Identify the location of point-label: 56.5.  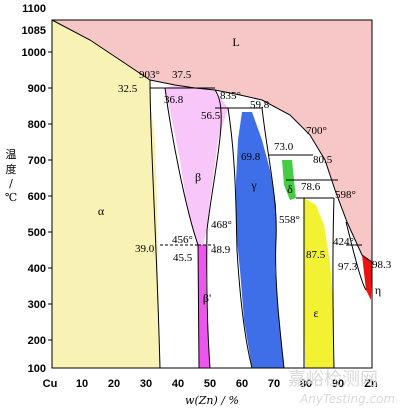
(211, 116).